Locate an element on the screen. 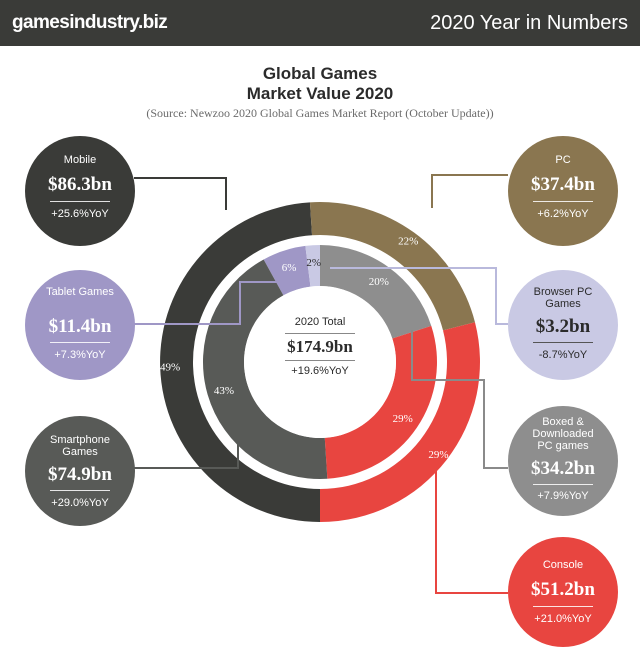 This screenshot has width=640, height=647. header-bar: gamesindustry.biz 2020 Year in Numbers is located at coordinates (320, 23).